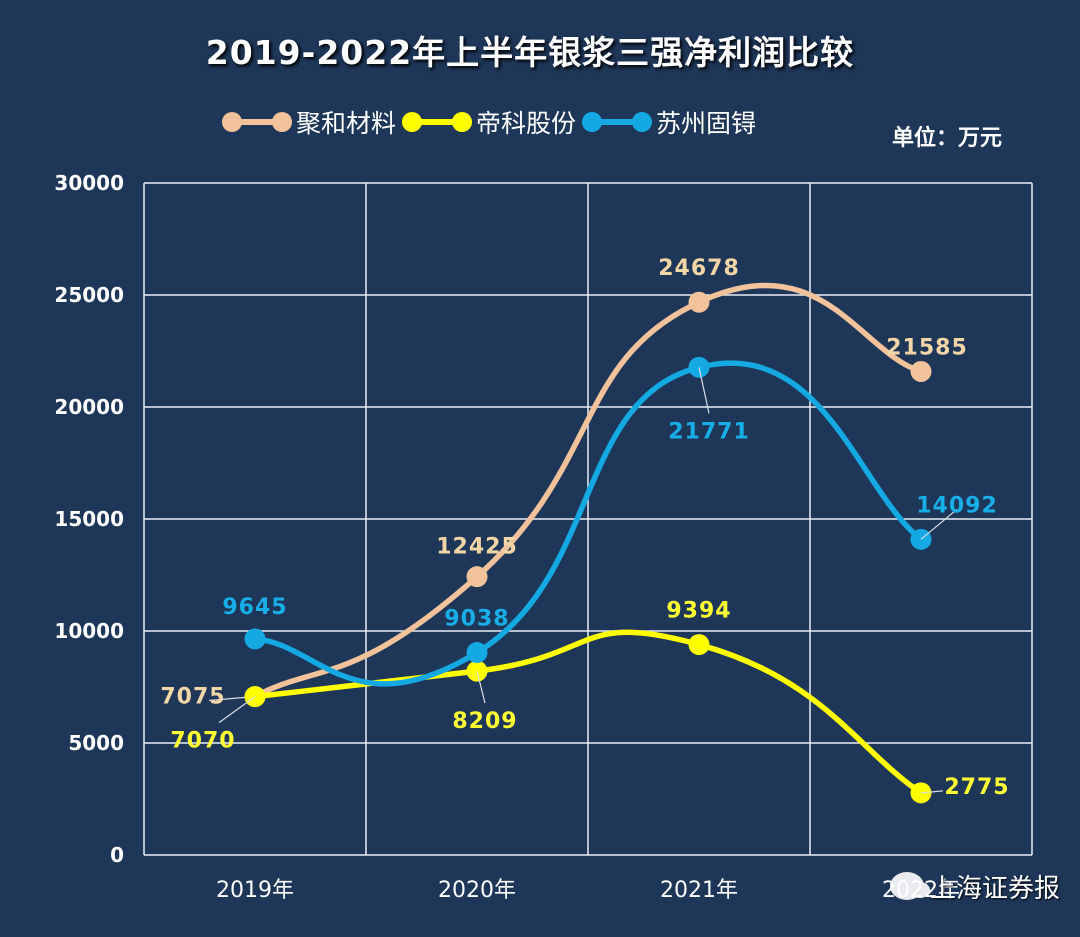  Describe the element at coordinates (255, 890) in the screenshot. I see `x-tick-label: 2019年` at that location.